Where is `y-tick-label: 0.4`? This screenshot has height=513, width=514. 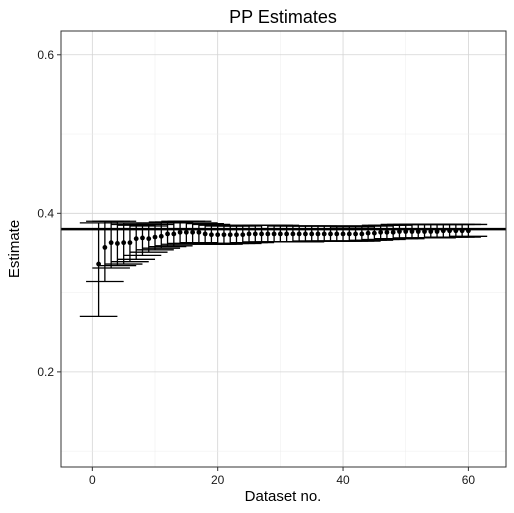
y-tick-label: 0.4 is located at coordinates (45, 213).